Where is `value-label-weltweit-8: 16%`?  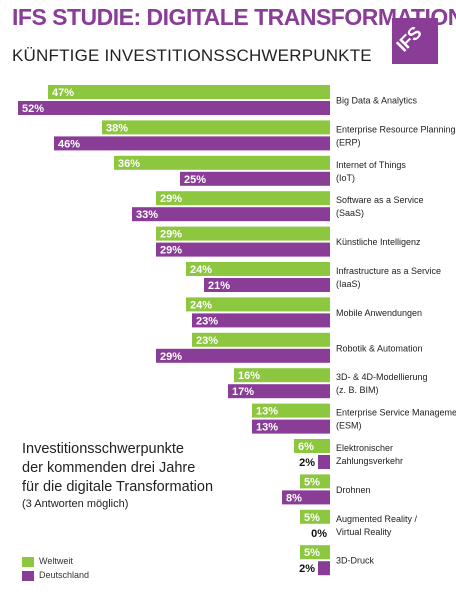 value-label-weltweit-8: 16% is located at coordinates (249, 376).